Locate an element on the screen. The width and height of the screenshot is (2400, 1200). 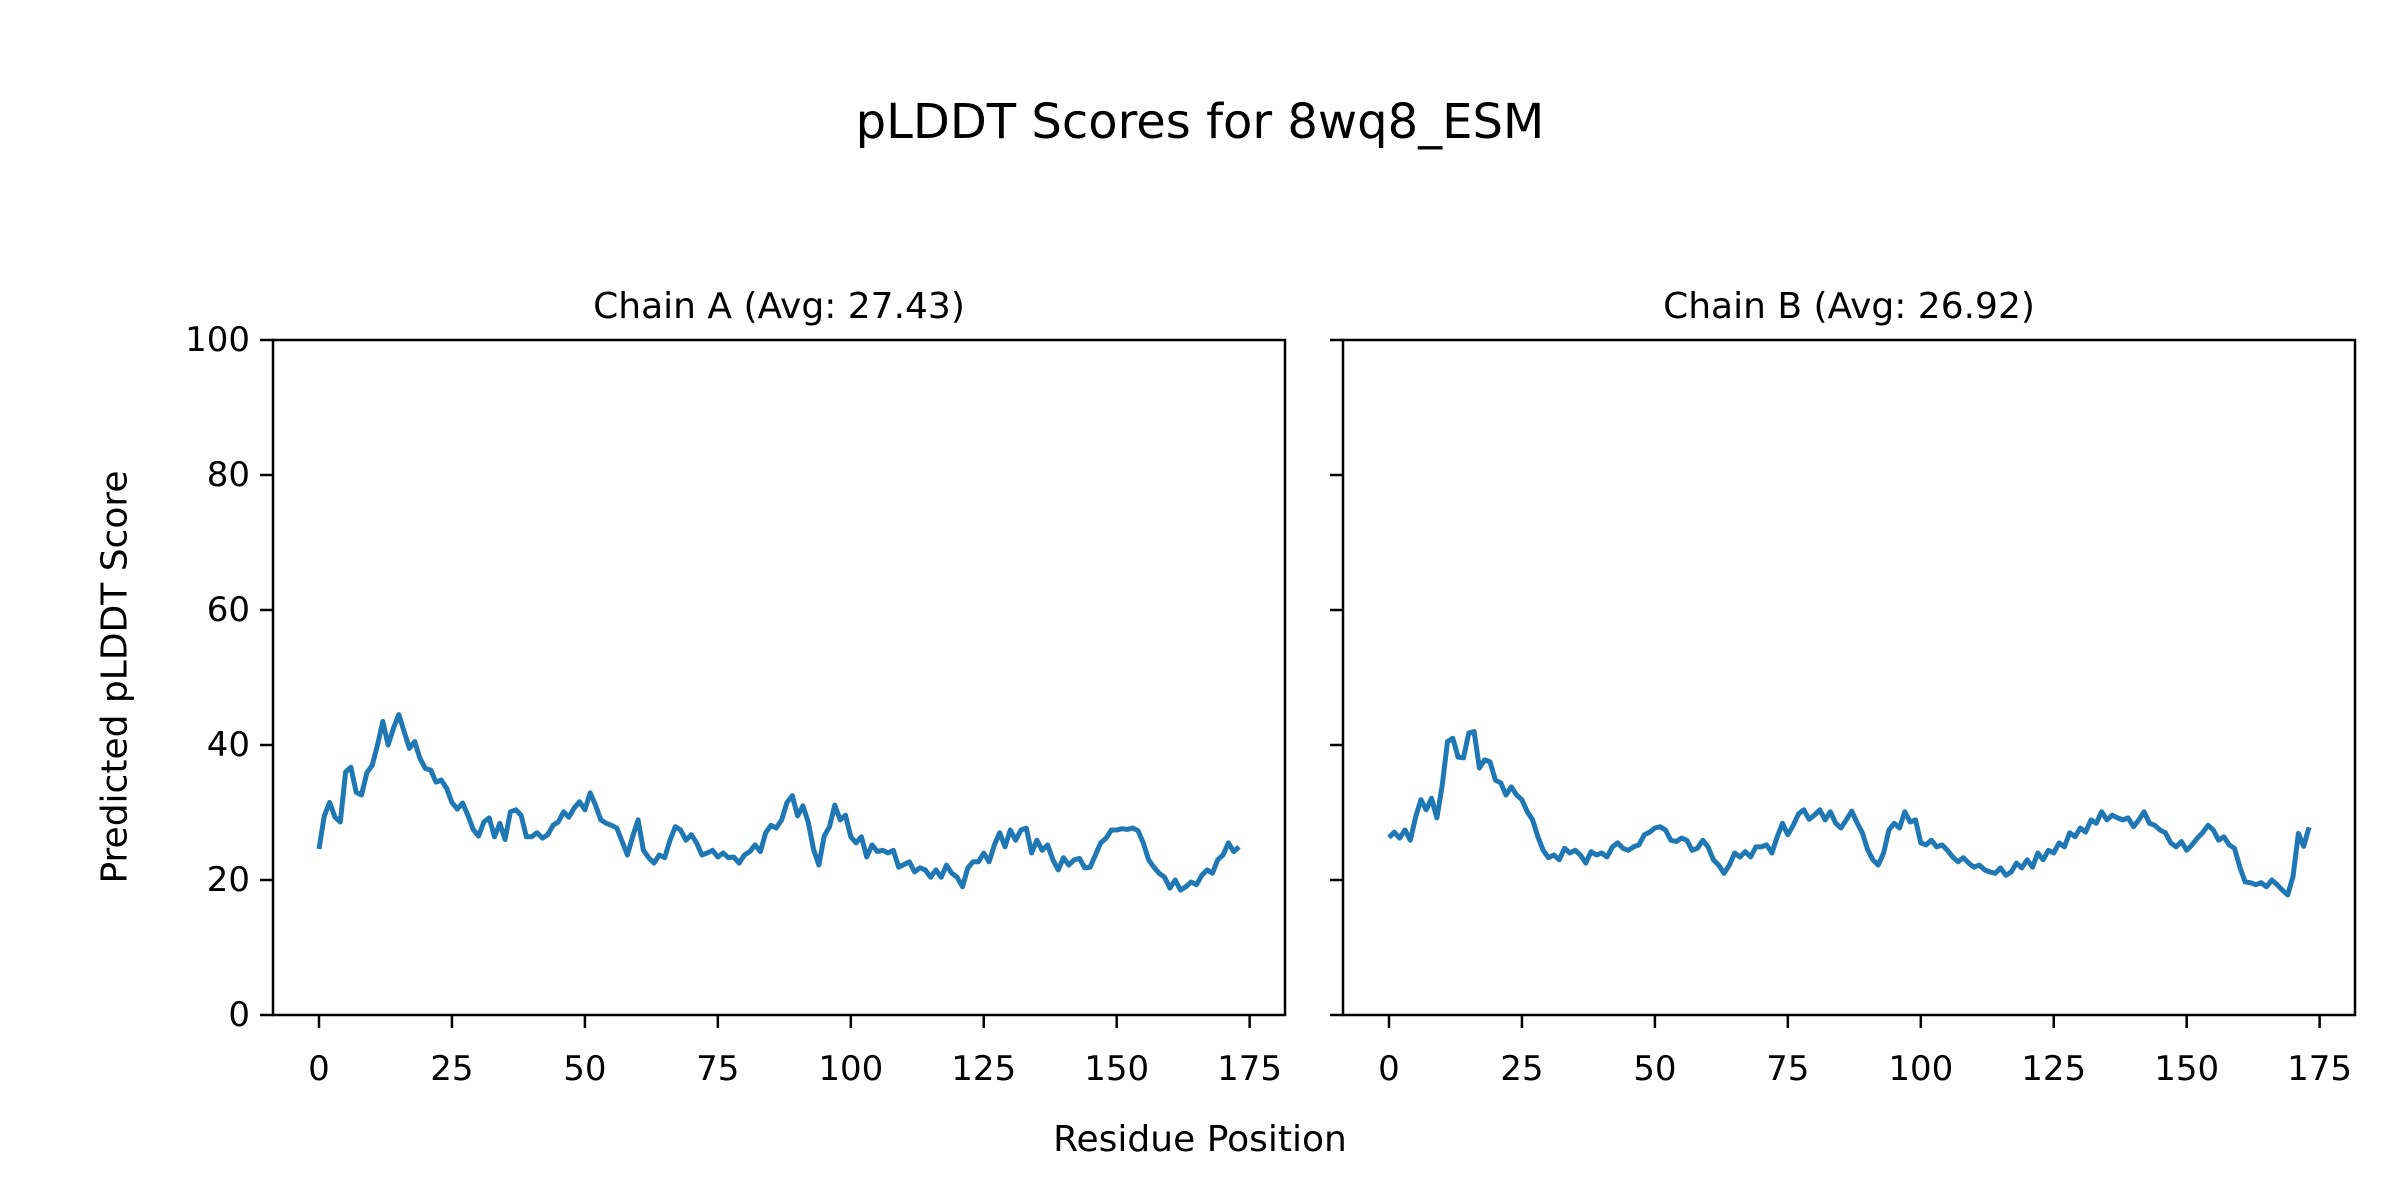
y-tick-label: 40 is located at coordinates (228, 745).